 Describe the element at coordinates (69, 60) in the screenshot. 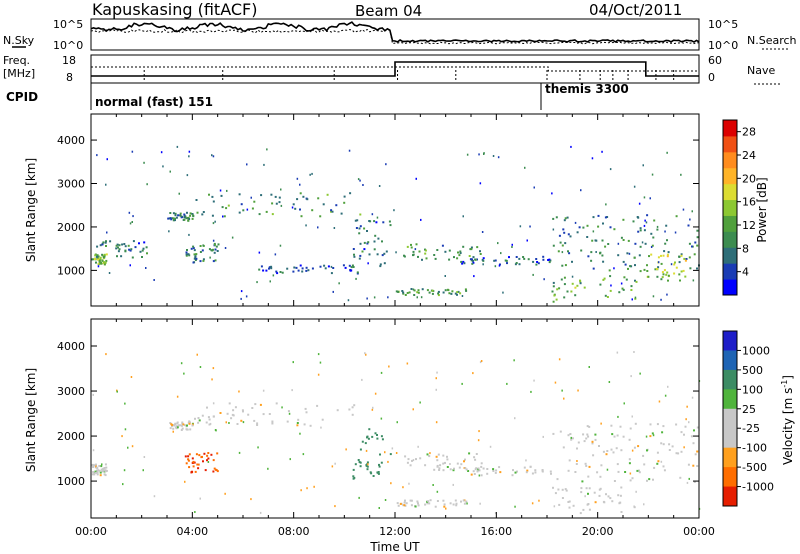

I see `freq-tick-top: 18` at that location.